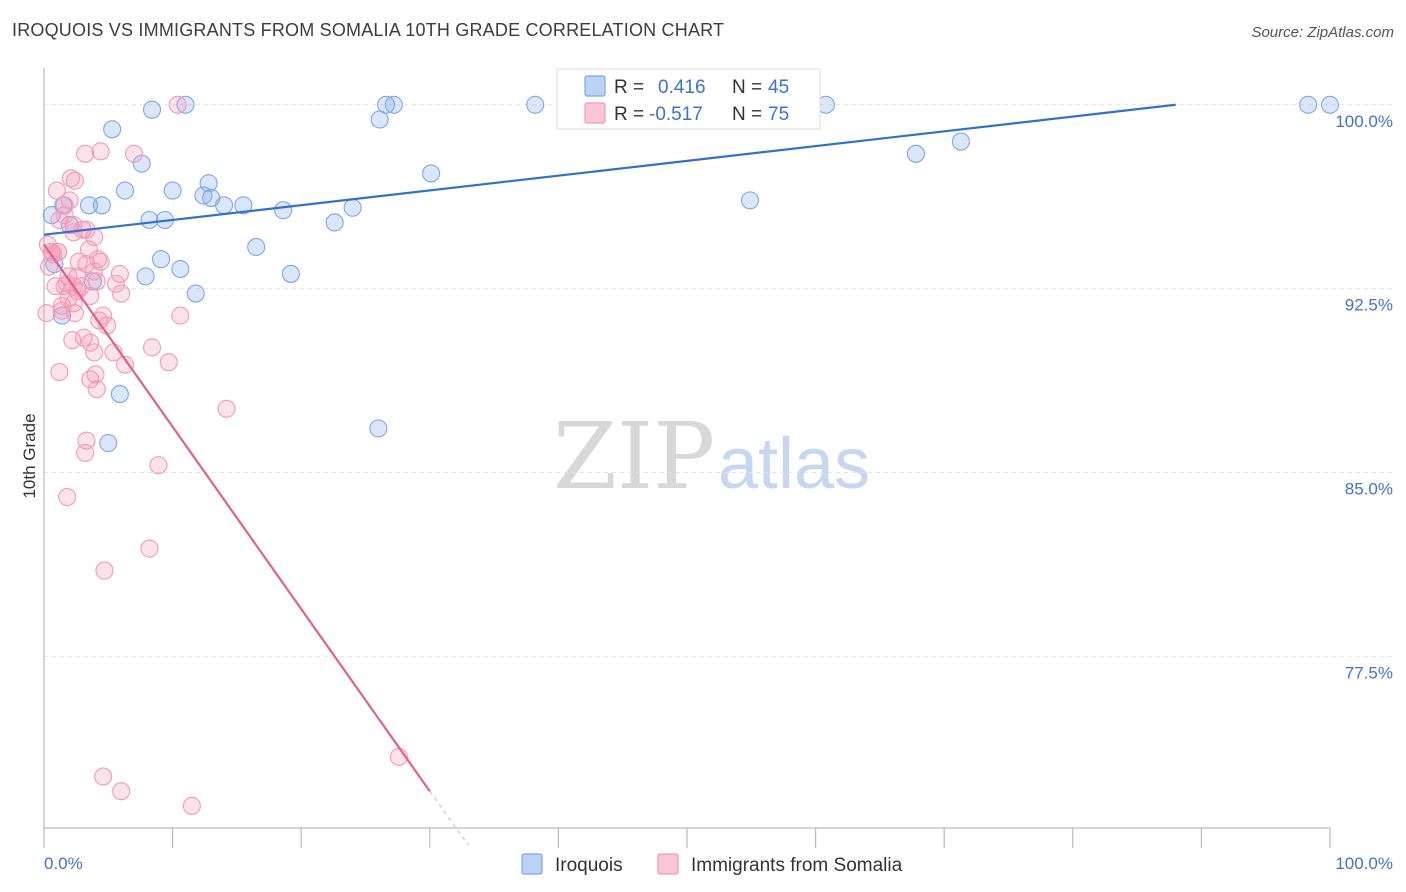 The width and height of the screenshot is (1406, 892). What do you see at coordinates (63, 863) in the screenshot?
I see `x-tick-label-min: 0.0%` at bounding box center [63, 863].